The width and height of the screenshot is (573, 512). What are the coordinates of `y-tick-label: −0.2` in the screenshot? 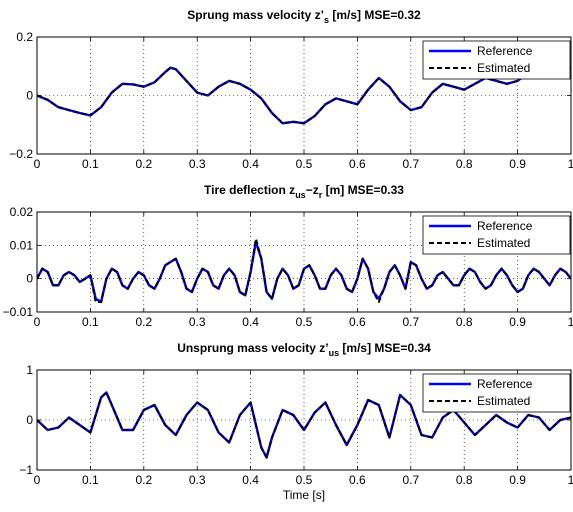 It's located at (21, 154).